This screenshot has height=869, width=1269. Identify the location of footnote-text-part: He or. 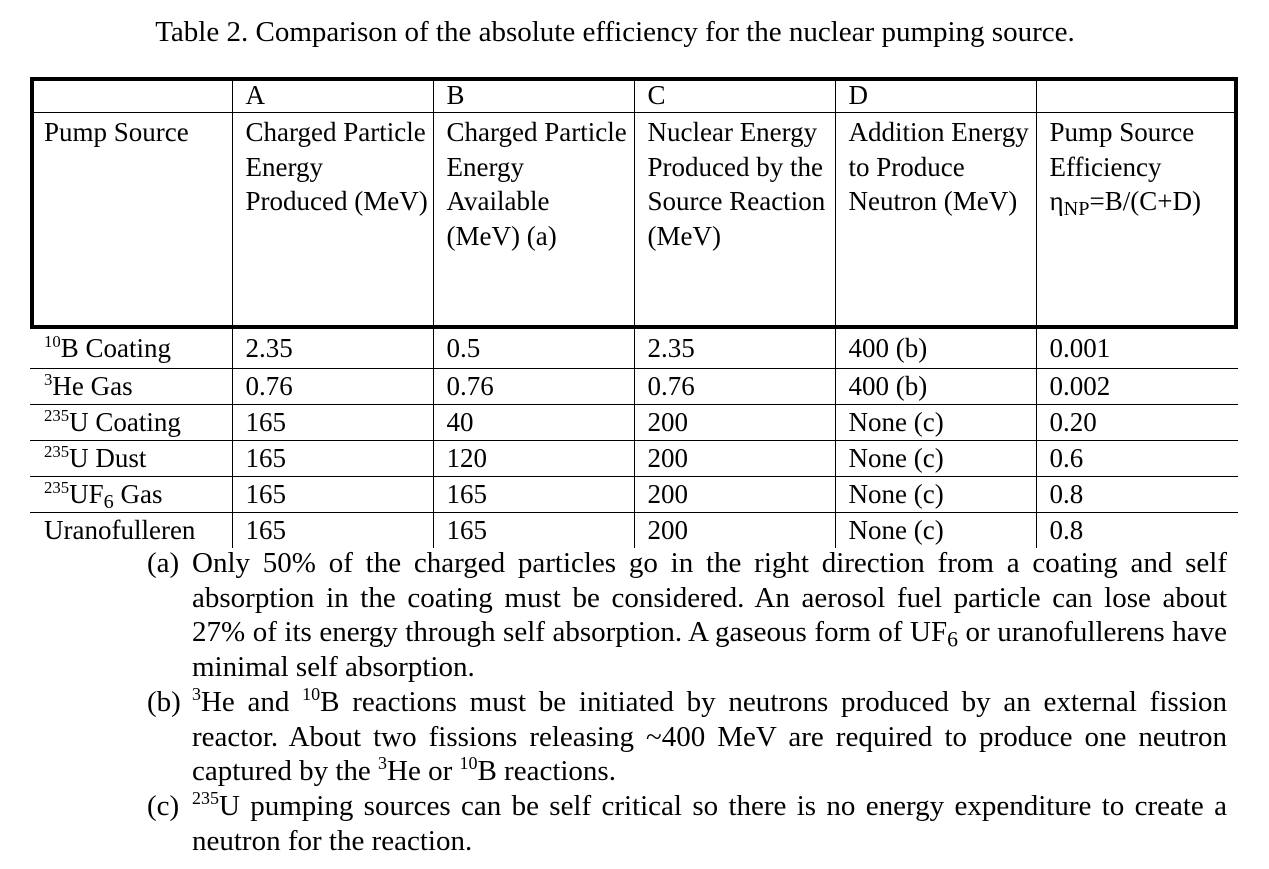
(423, 771).